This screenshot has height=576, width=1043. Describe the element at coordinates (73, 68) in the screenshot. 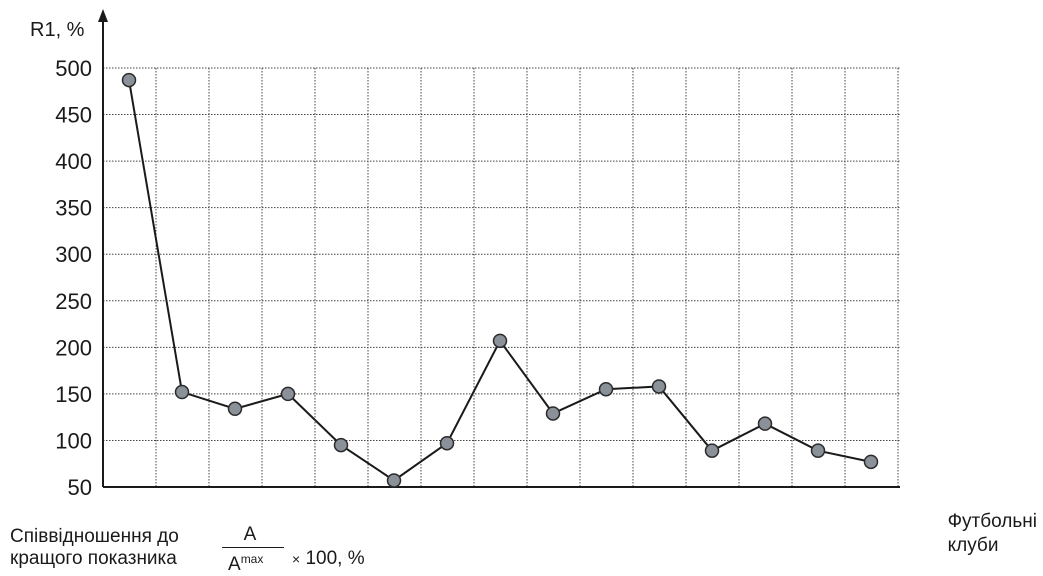

I see `y-tick-label: 500` at that location.